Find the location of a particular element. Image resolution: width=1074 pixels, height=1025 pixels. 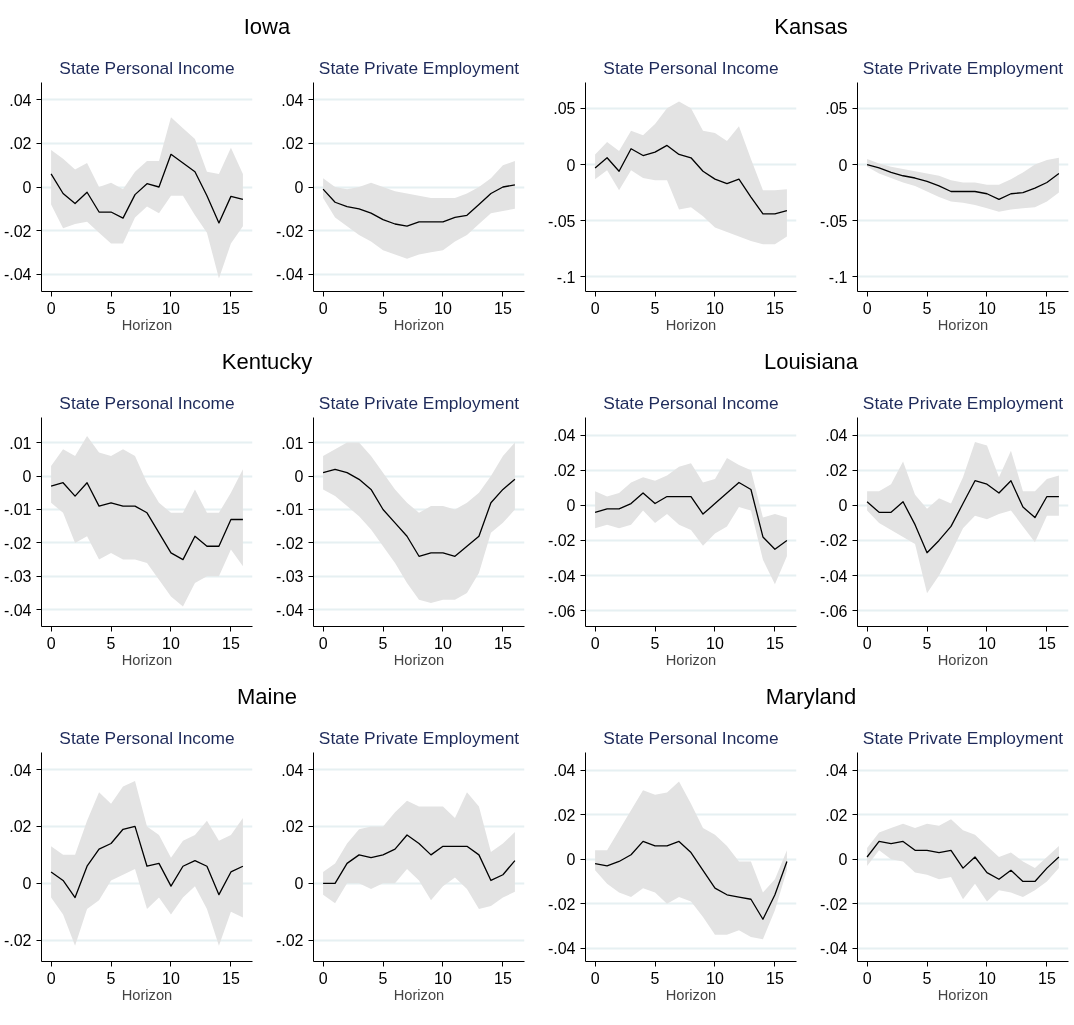

chart-title: Kentucky is located at coordinates (267, 362).